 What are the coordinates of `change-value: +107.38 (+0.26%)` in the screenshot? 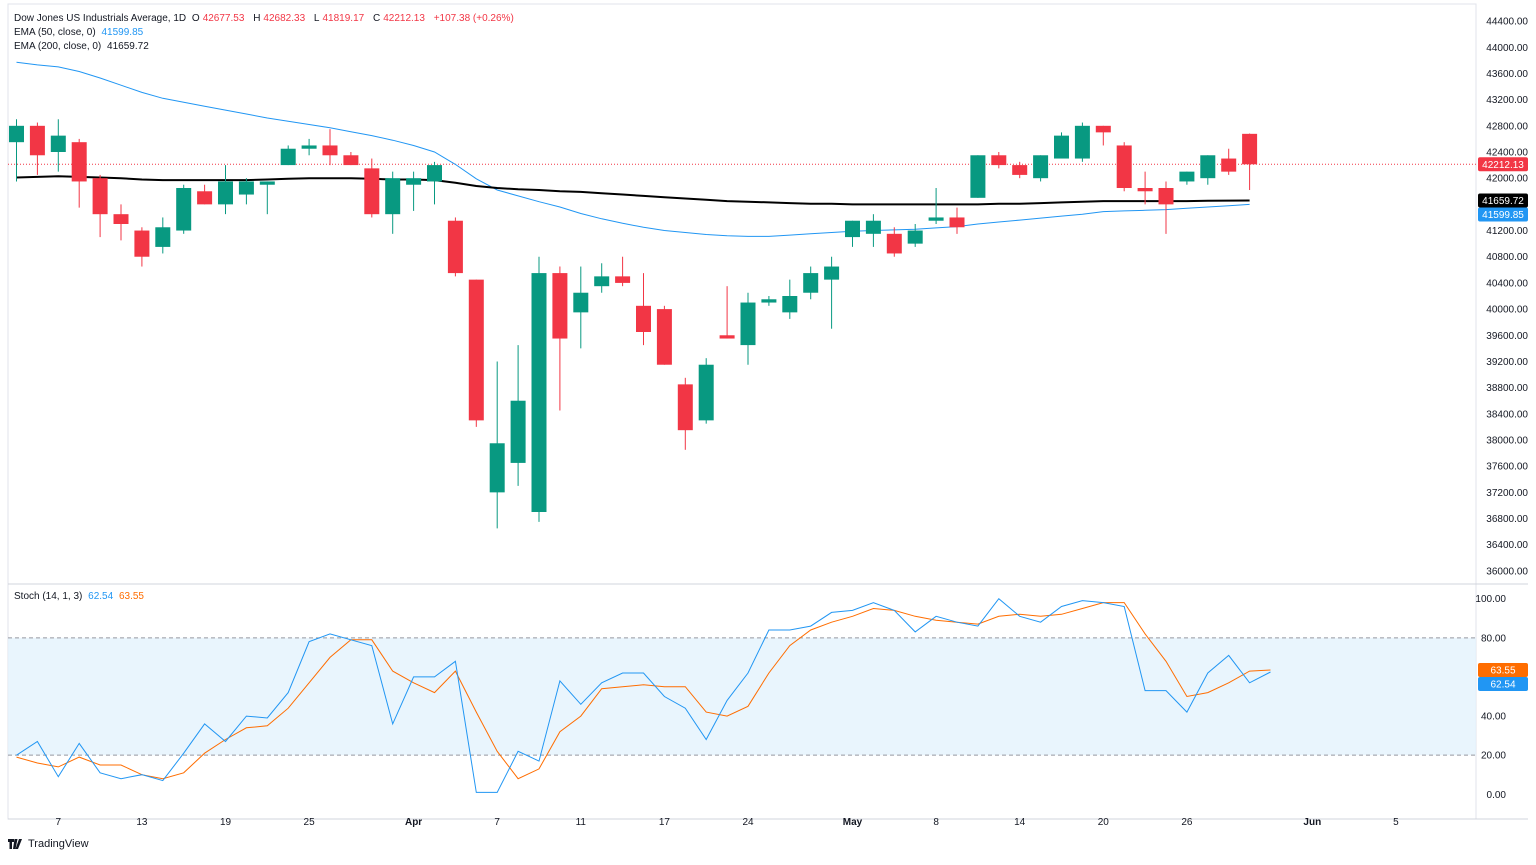 It's located at (473, 18).